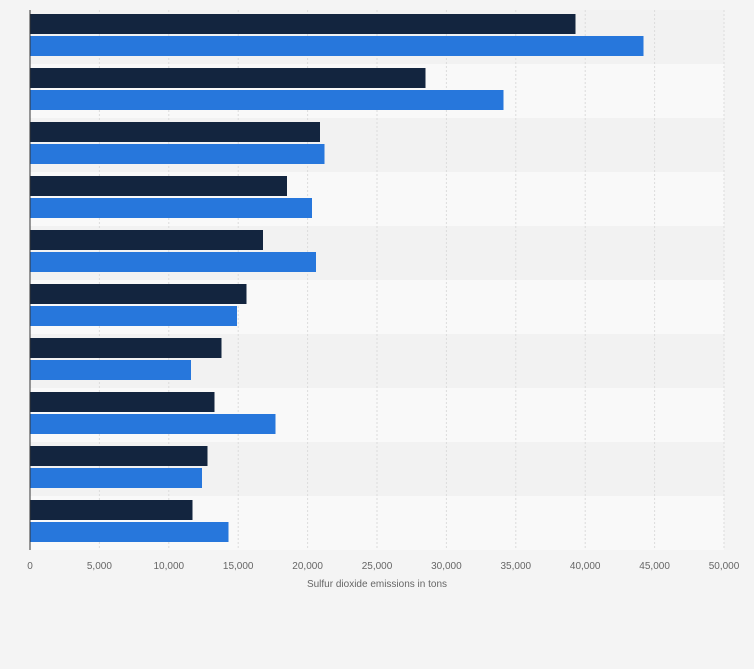 This screenshot has width=754, height=669. I want to click on x-tick-label: 35,000, so click(516, 566).